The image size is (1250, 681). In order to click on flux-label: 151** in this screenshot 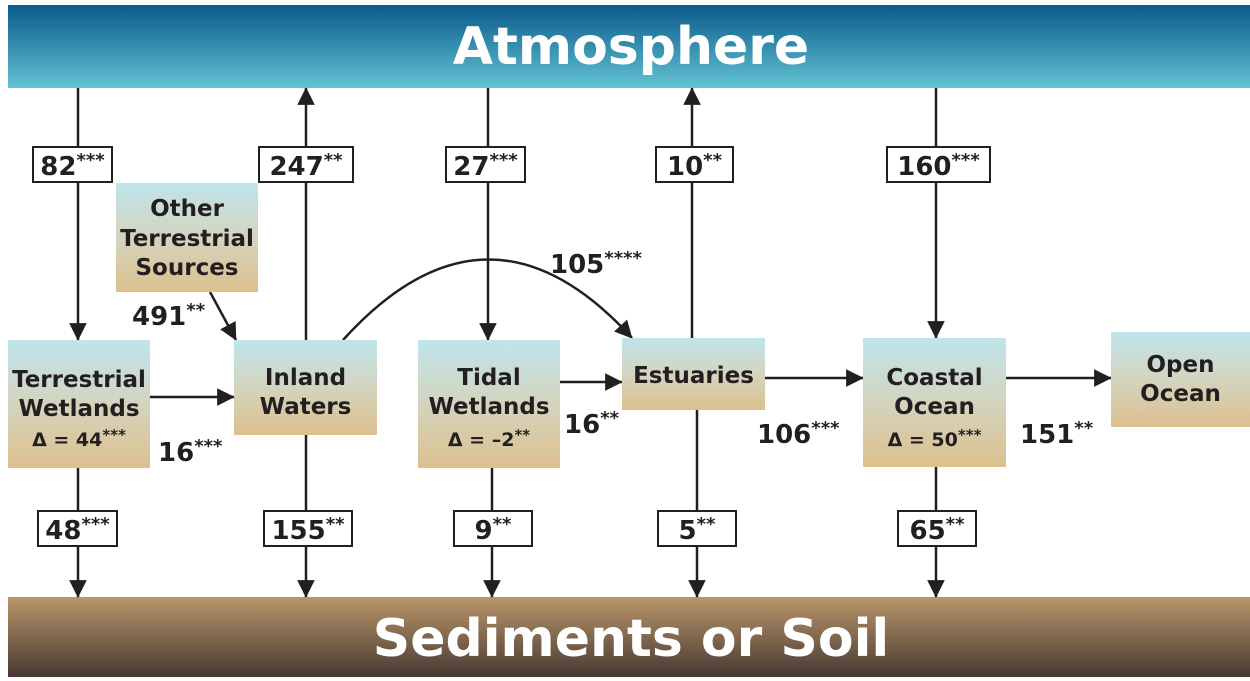, I will do `click(1057, 434)`.